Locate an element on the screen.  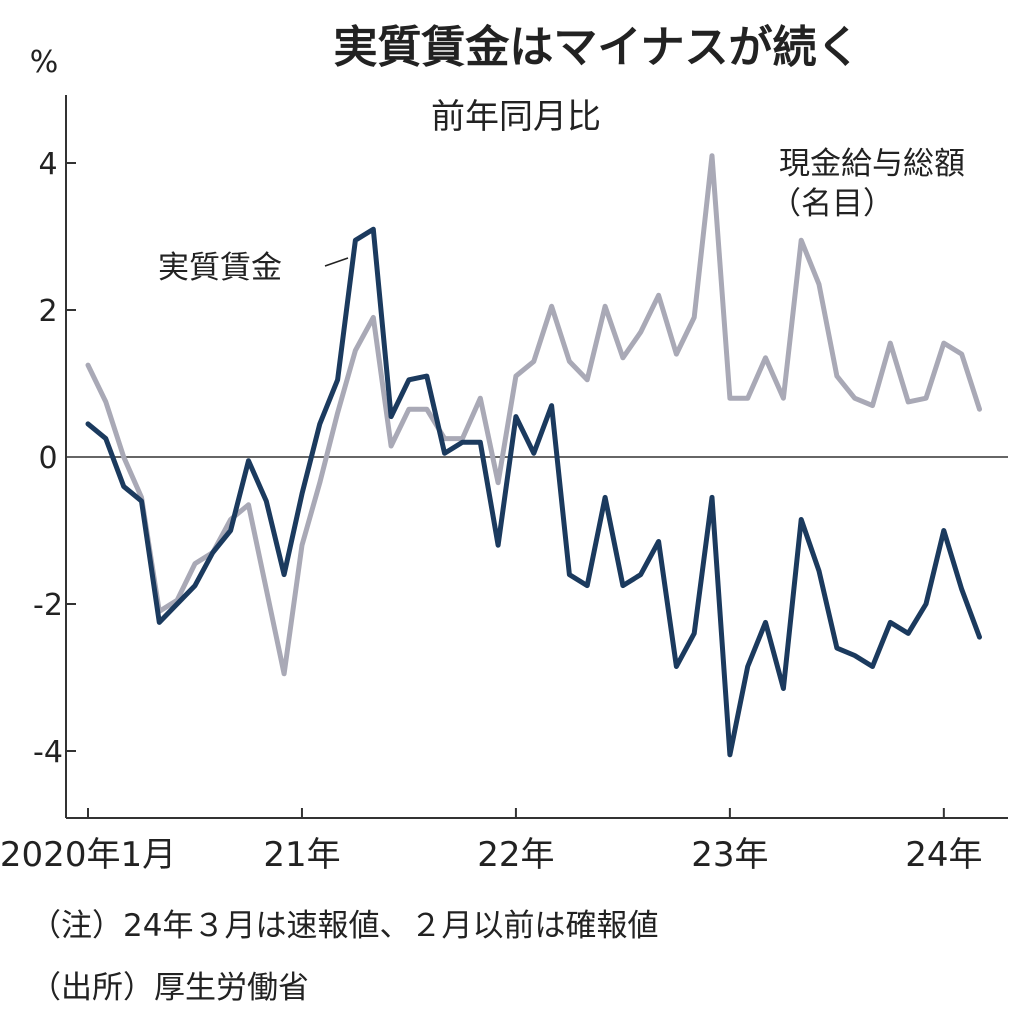
y-tick-label: -4 is located at coordinates (48, 752).